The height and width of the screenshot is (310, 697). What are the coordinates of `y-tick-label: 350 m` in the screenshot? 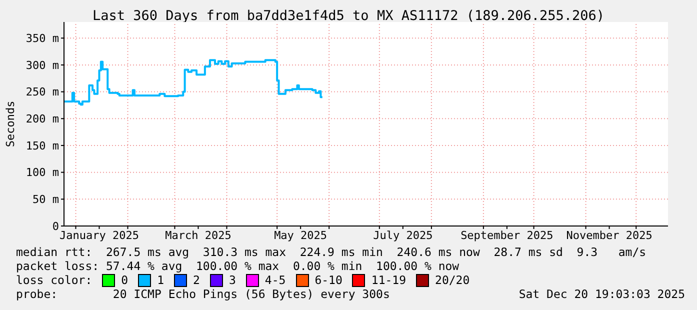 It's located at (43, 39).